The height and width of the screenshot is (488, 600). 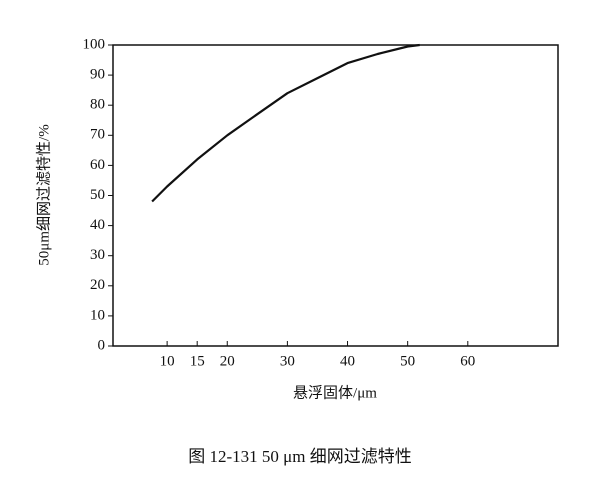 I want to click on x-tick-label: 60, so click(x=467, y=361).